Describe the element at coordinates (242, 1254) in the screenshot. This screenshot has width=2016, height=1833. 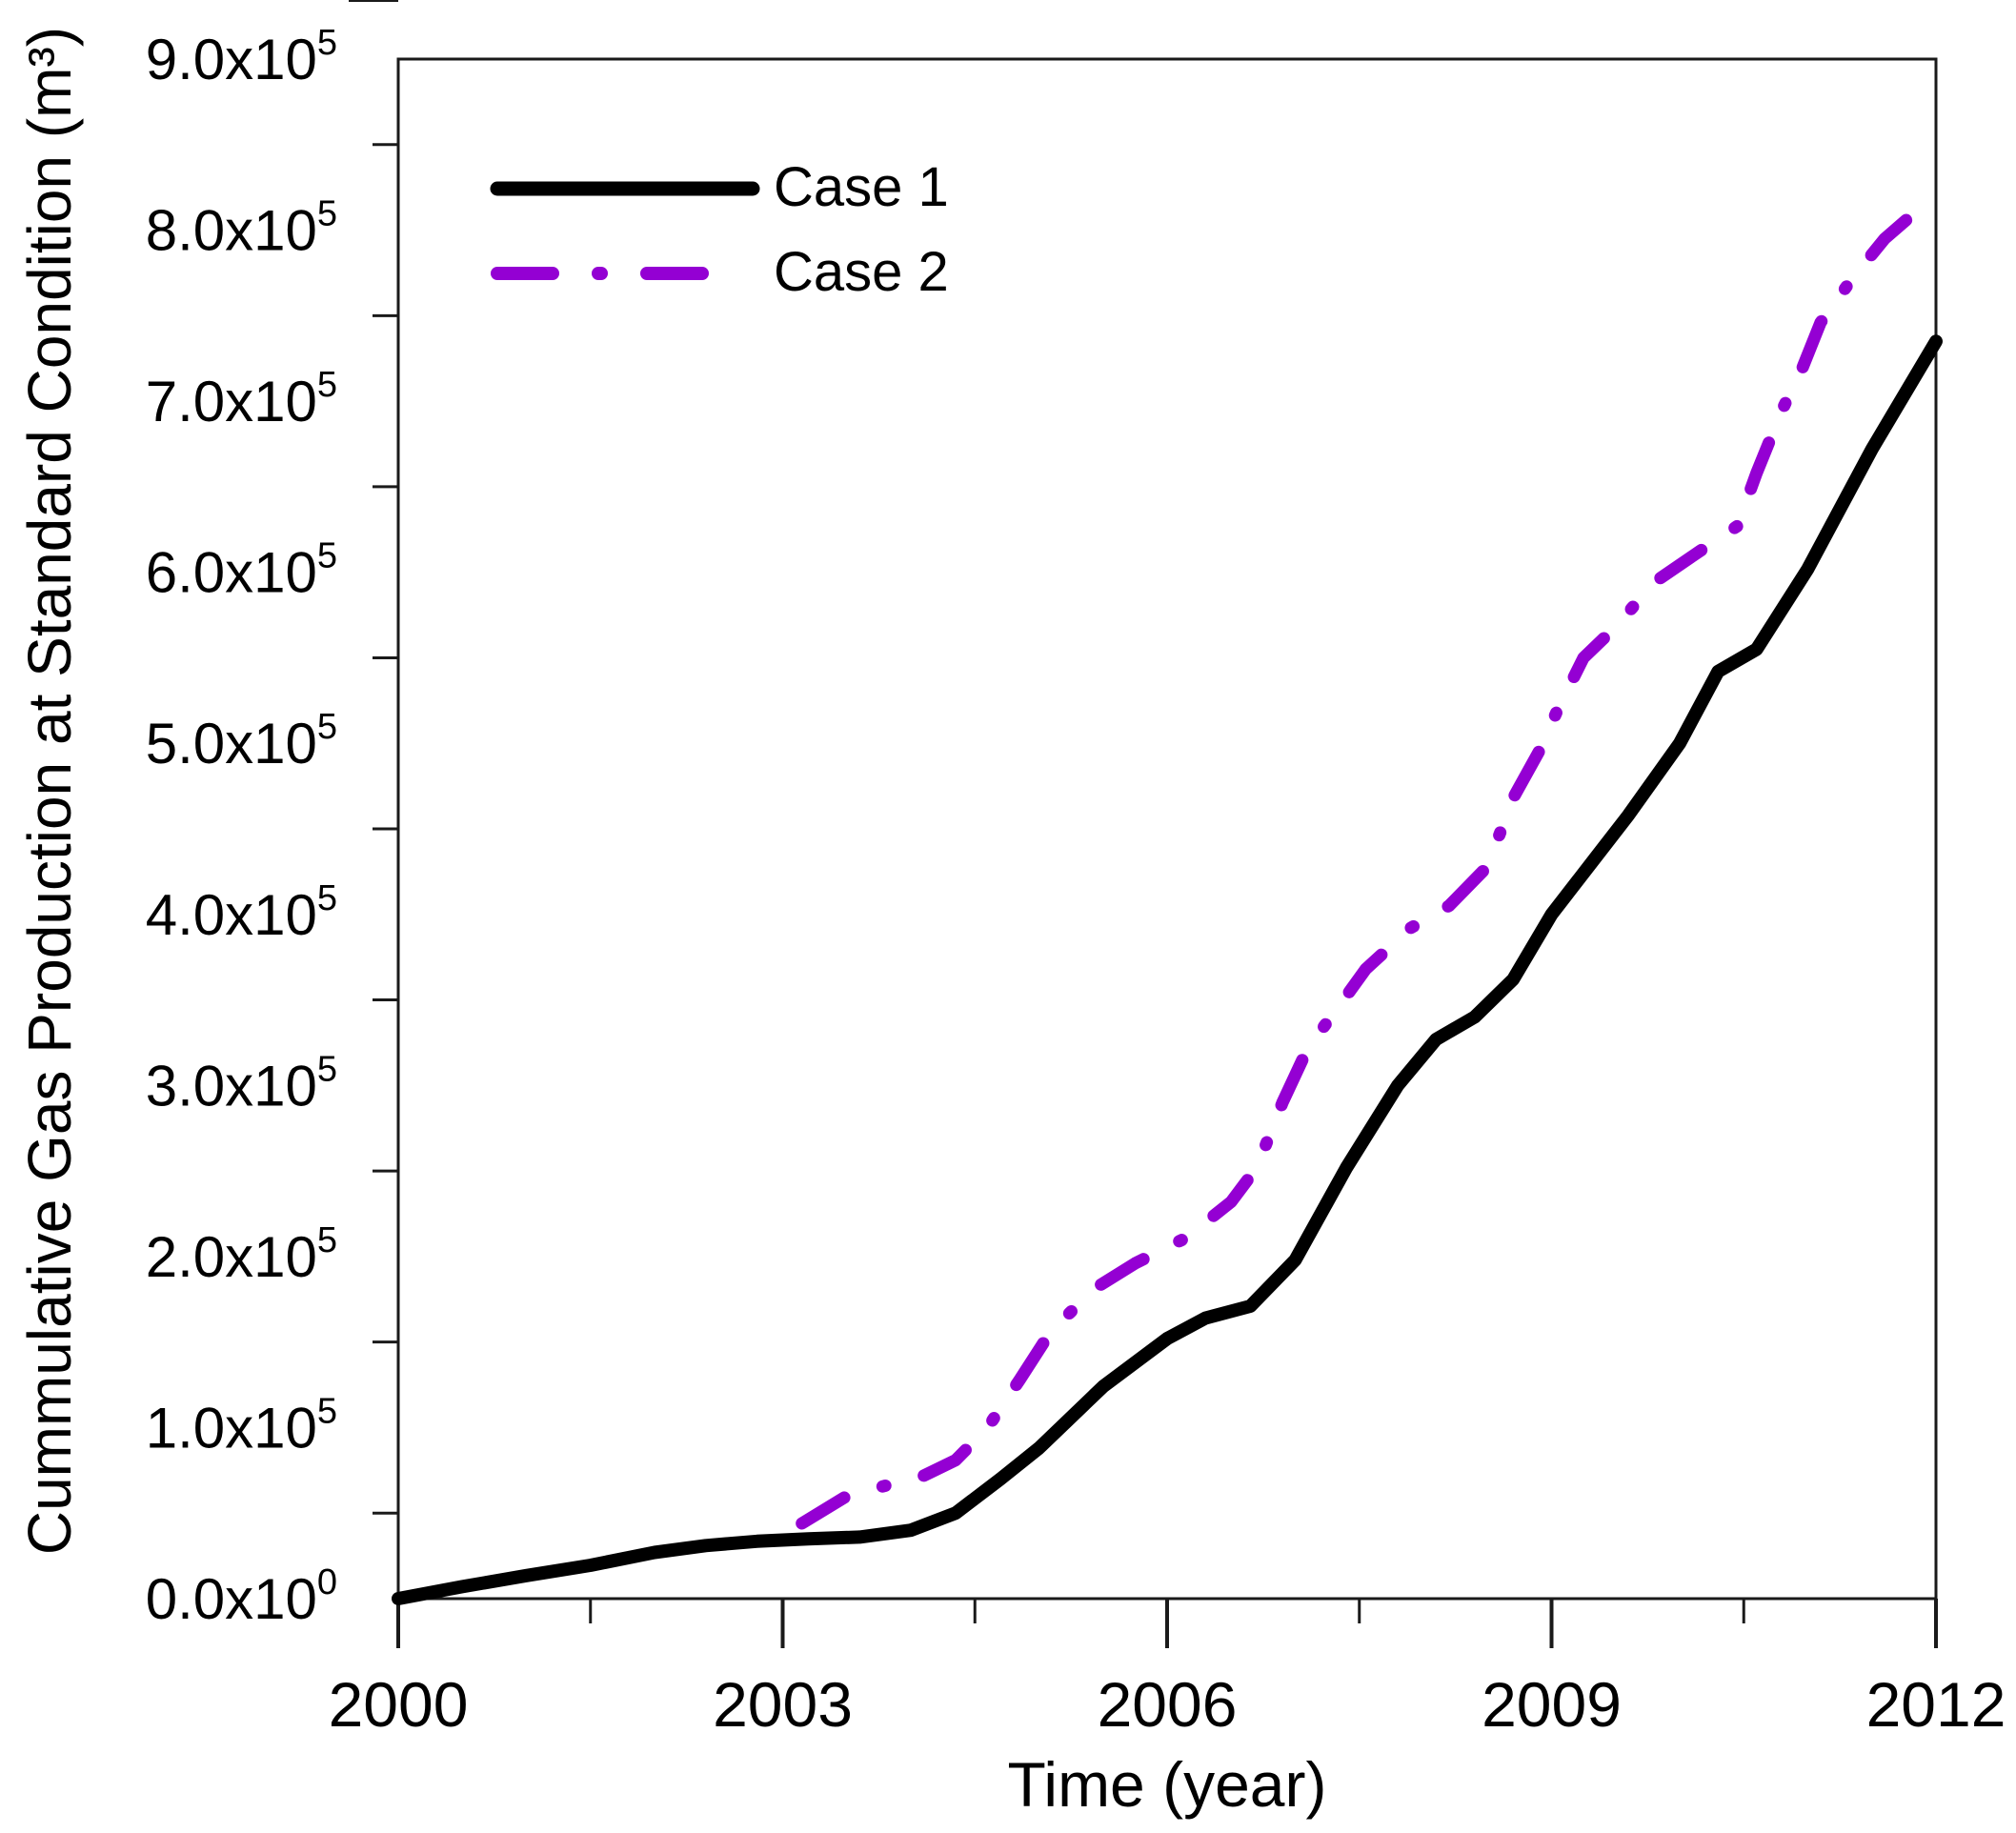
I see `y-tick-label: 2.0x10⁵` at that location.